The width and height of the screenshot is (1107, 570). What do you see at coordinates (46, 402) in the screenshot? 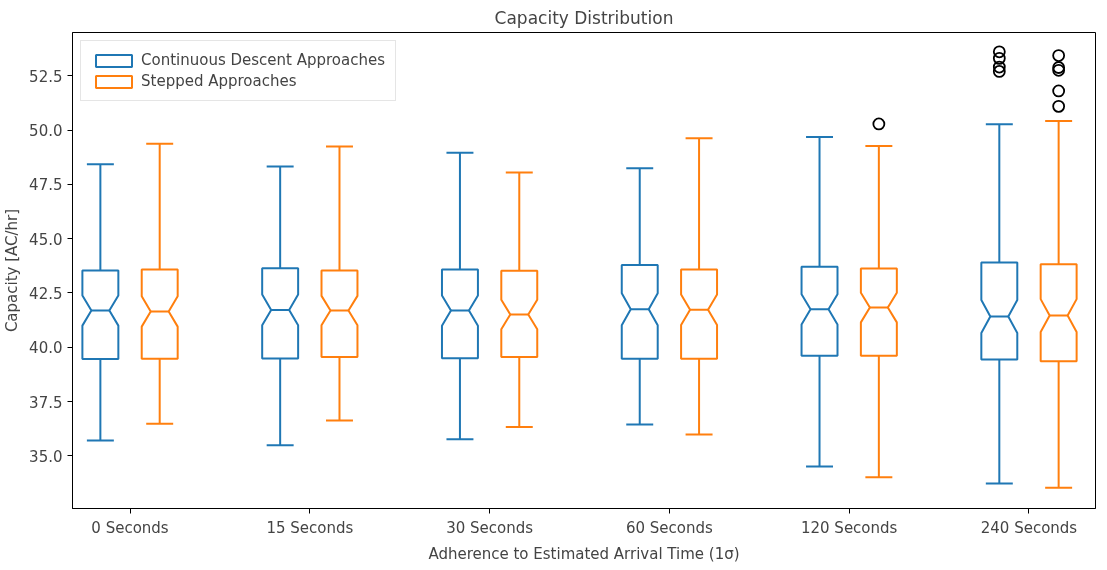
I see `y-tick-label: 37.5` at bounding box center [46, 402].